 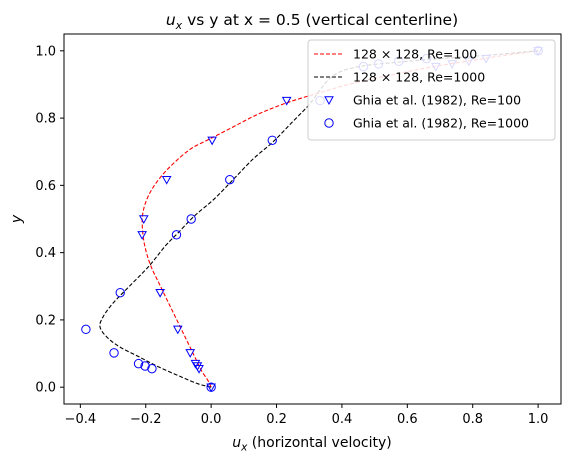 What do you see at coordinates (329, 101) in the screenshot?
I see `legend-triangle-swatch` at bounding box center [329, 101].